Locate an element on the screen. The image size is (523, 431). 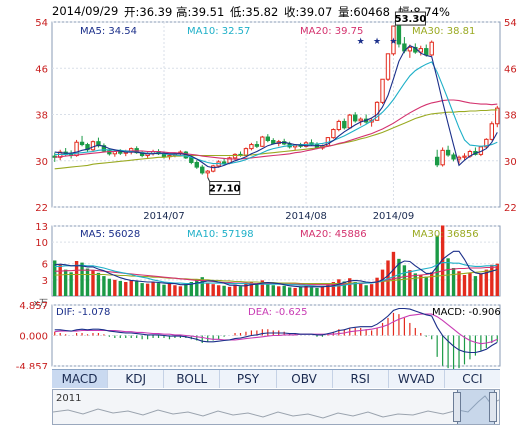
volume-ma5-line is located at coordinates (276, 269).